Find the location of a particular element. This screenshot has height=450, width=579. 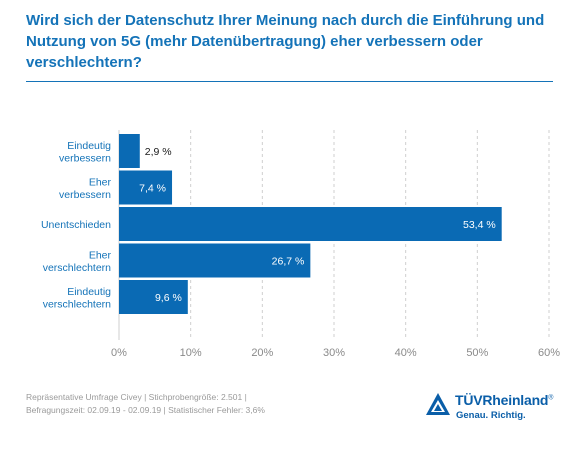

x-tick-label: 50% is located at coordinates (477, 353).